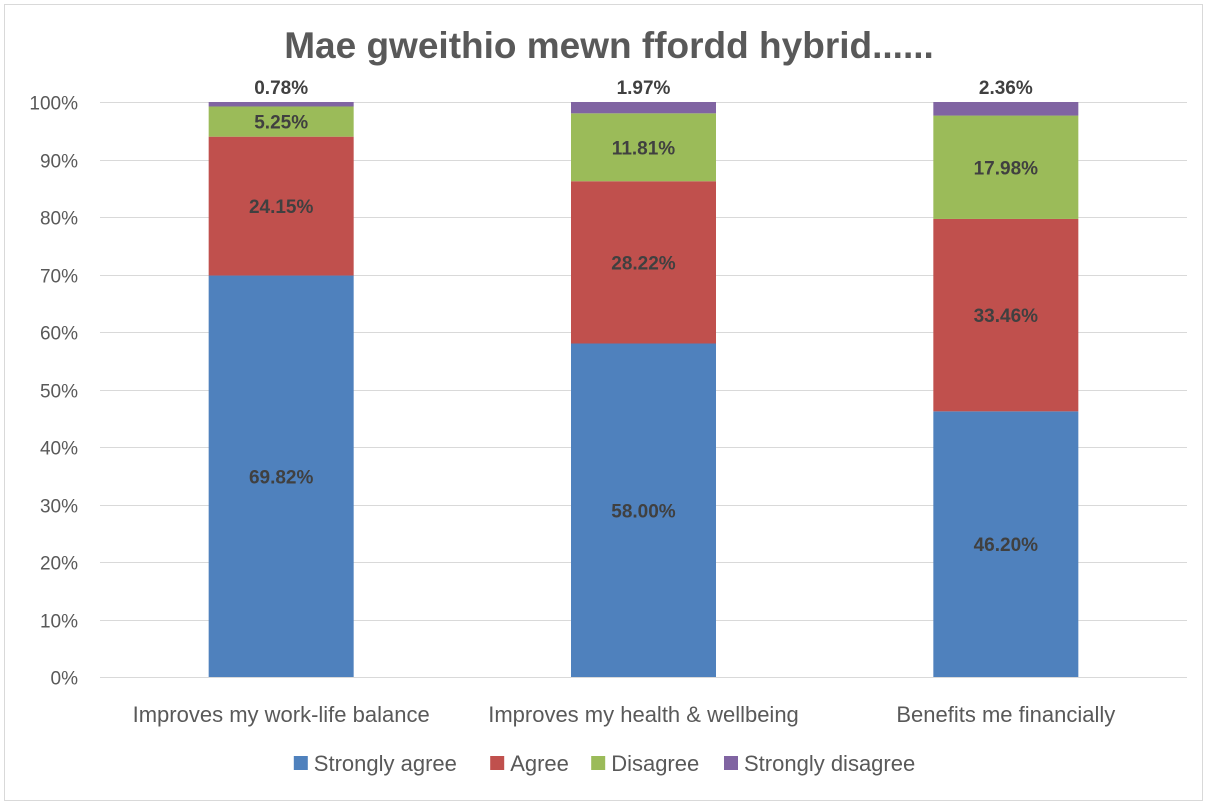 The width and height of the screenshot is (1207, 805). What do you see at coordinates (65, 679) in the screenshot?
I see `y-tick-label: 0%` at bounding box center [65, 679].